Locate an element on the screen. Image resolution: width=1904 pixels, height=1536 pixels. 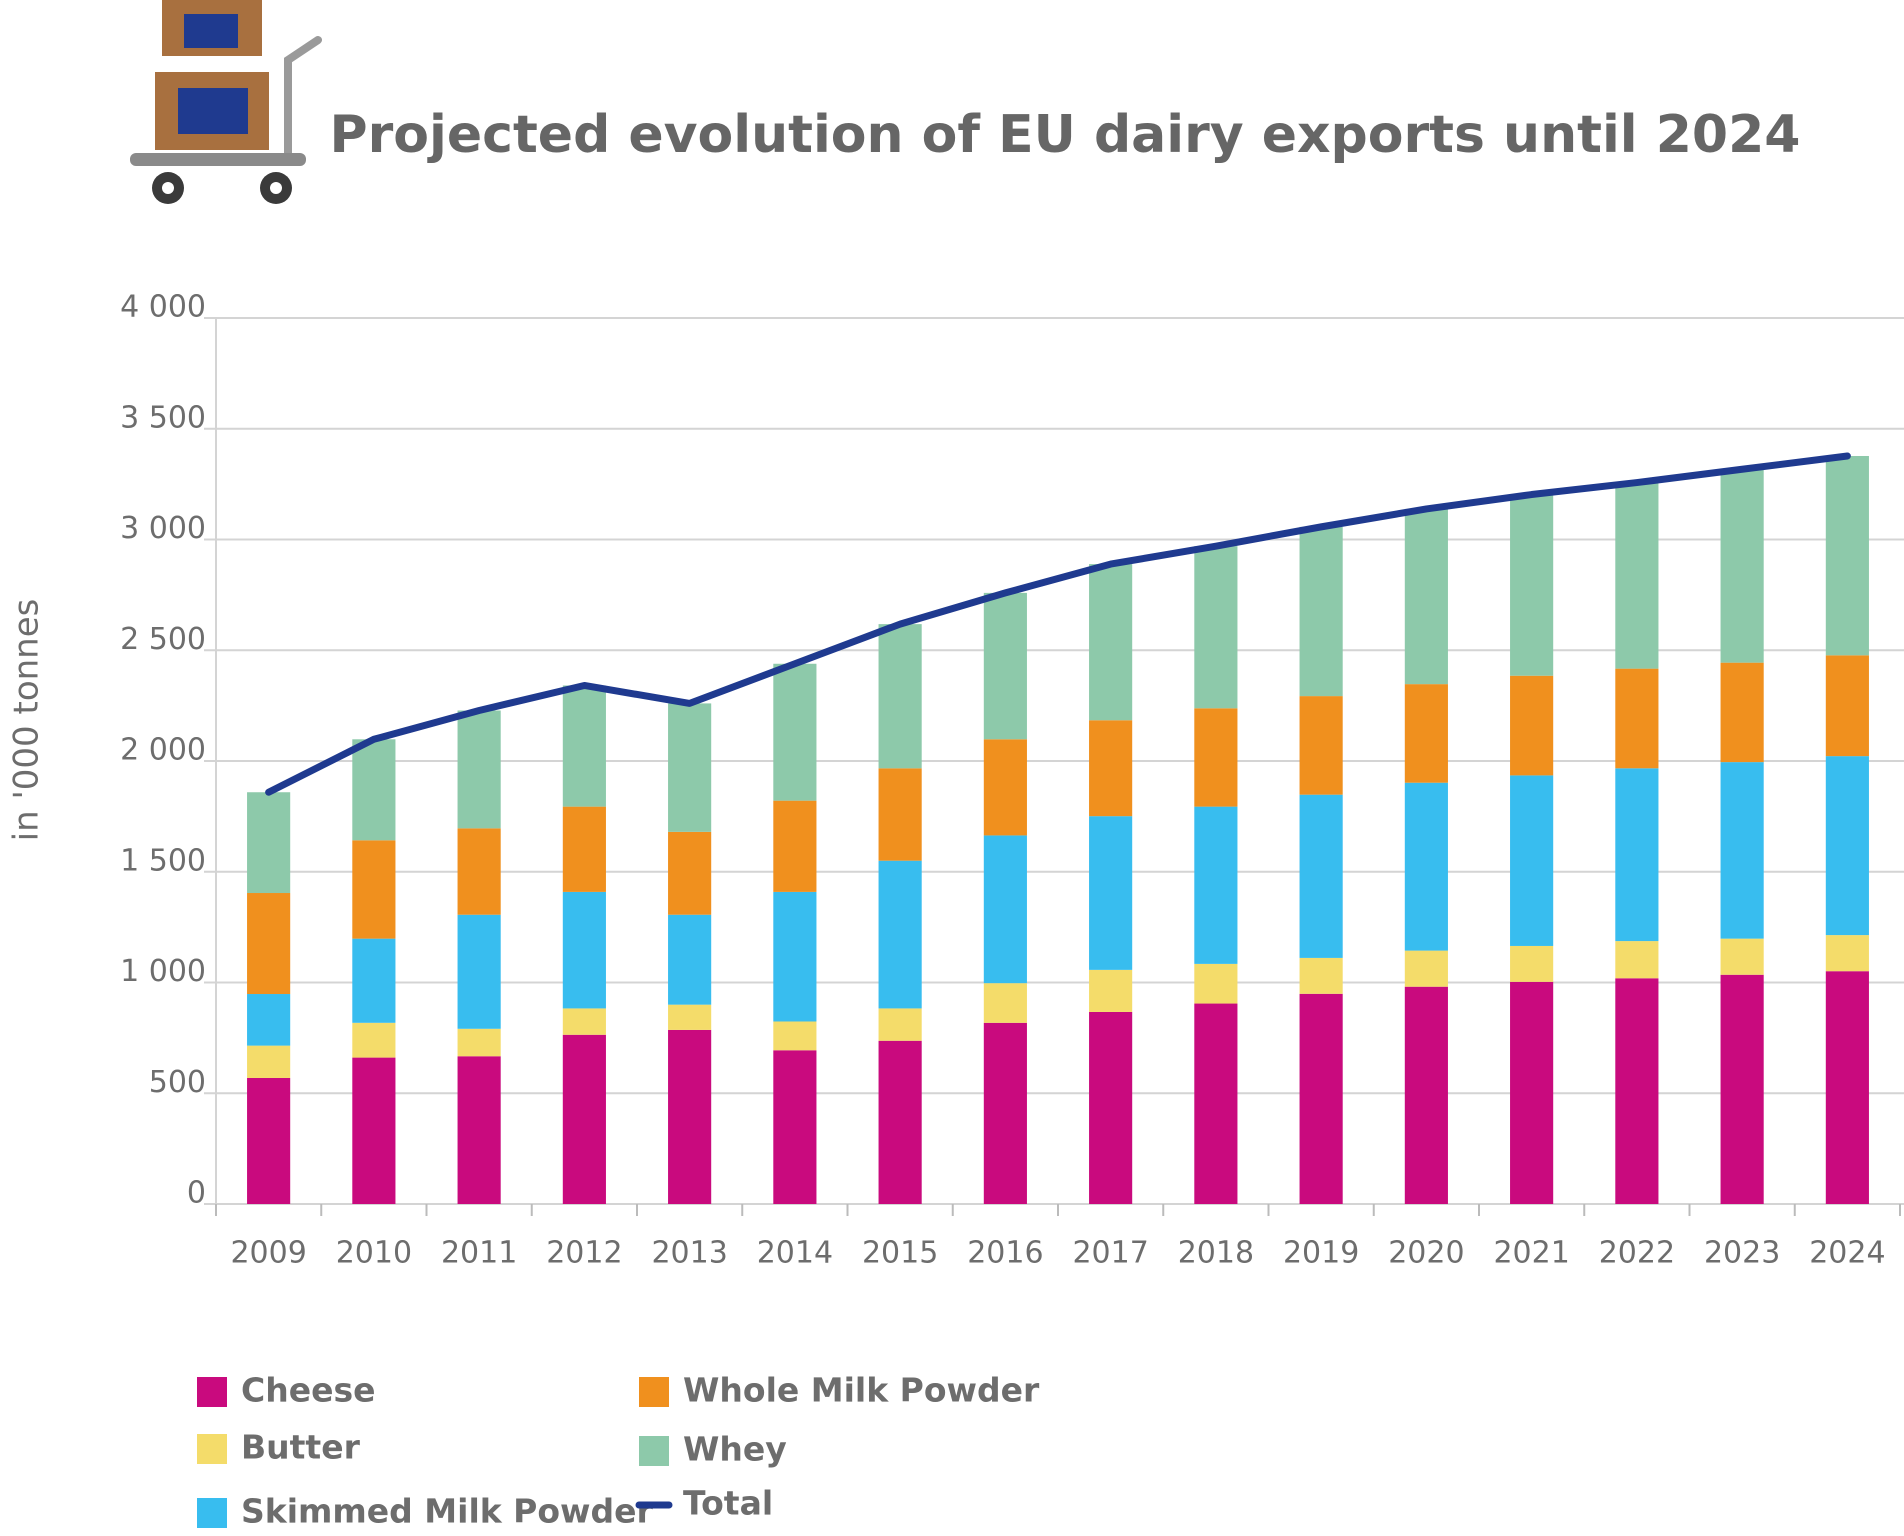
cart-icon is located at coordinates (226, 102).